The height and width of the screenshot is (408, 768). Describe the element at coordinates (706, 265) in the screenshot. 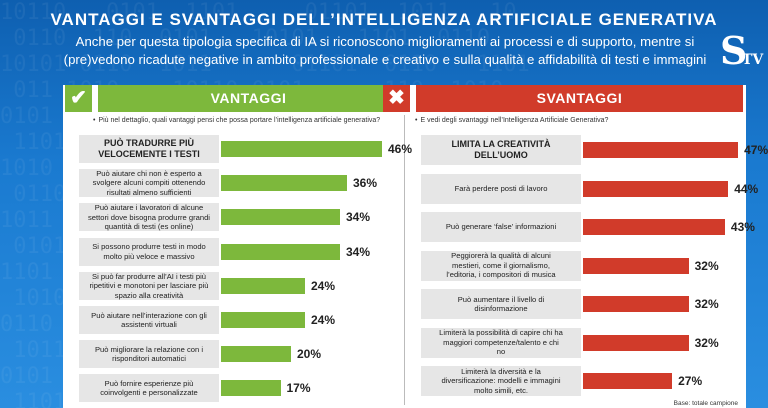

I see `disadvantage-value-4: 32%` at that location.